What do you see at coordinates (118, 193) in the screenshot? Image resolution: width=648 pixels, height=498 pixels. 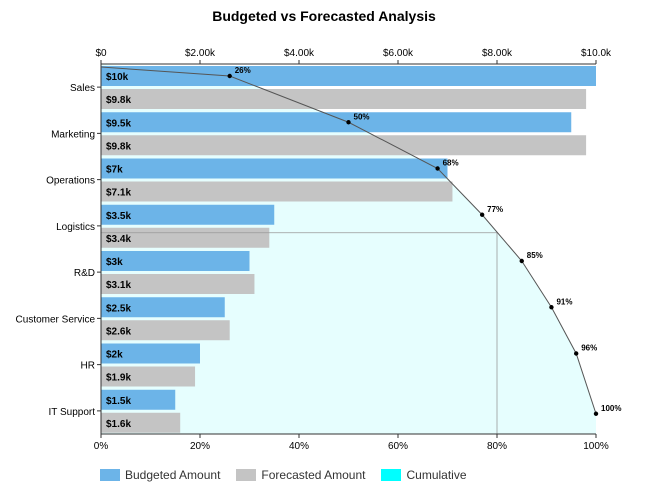 I see `bar-value-label: $7.1k` at bounding box center [118, 193].